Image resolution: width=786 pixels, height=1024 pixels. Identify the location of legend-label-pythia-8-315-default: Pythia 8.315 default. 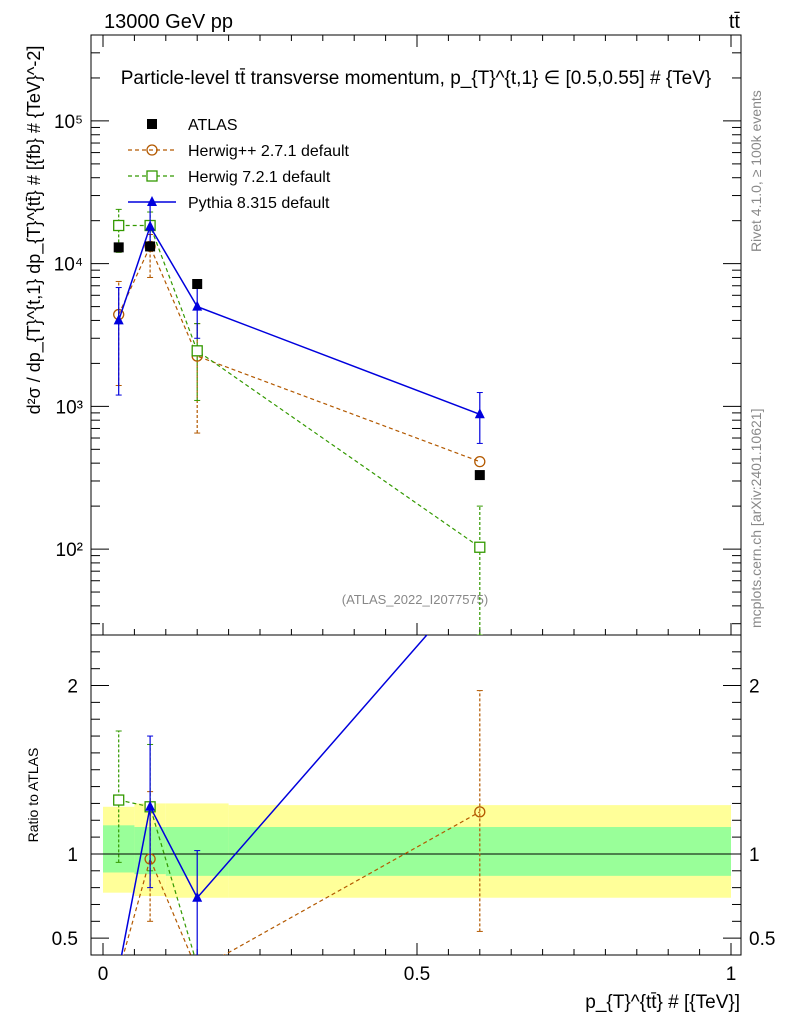
(259, 203).